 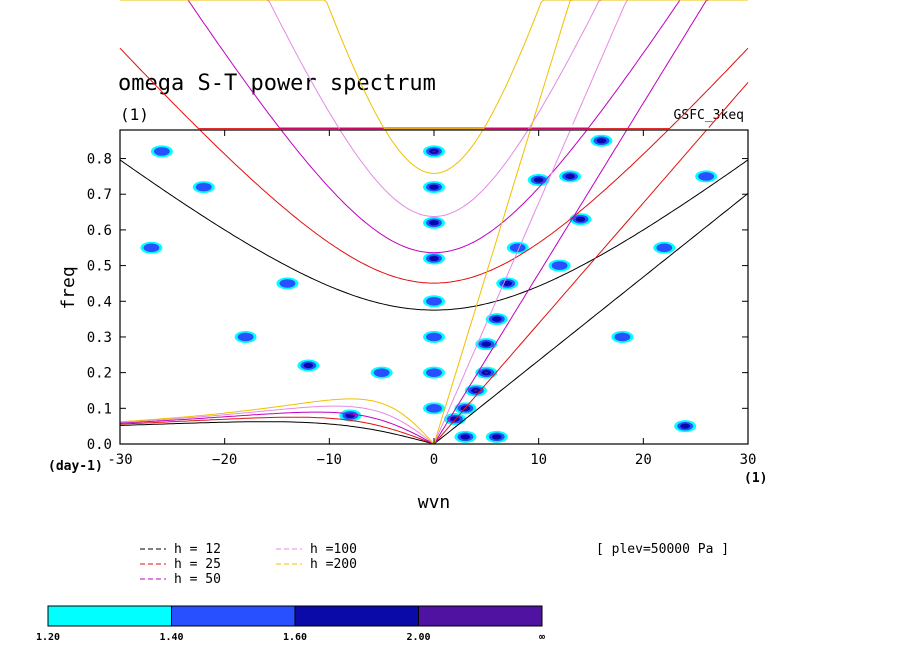 What do you see at coordinates (748, 460) in the screenshot?
I see `x-tick-label: 30` at bounding box center [748, 460].